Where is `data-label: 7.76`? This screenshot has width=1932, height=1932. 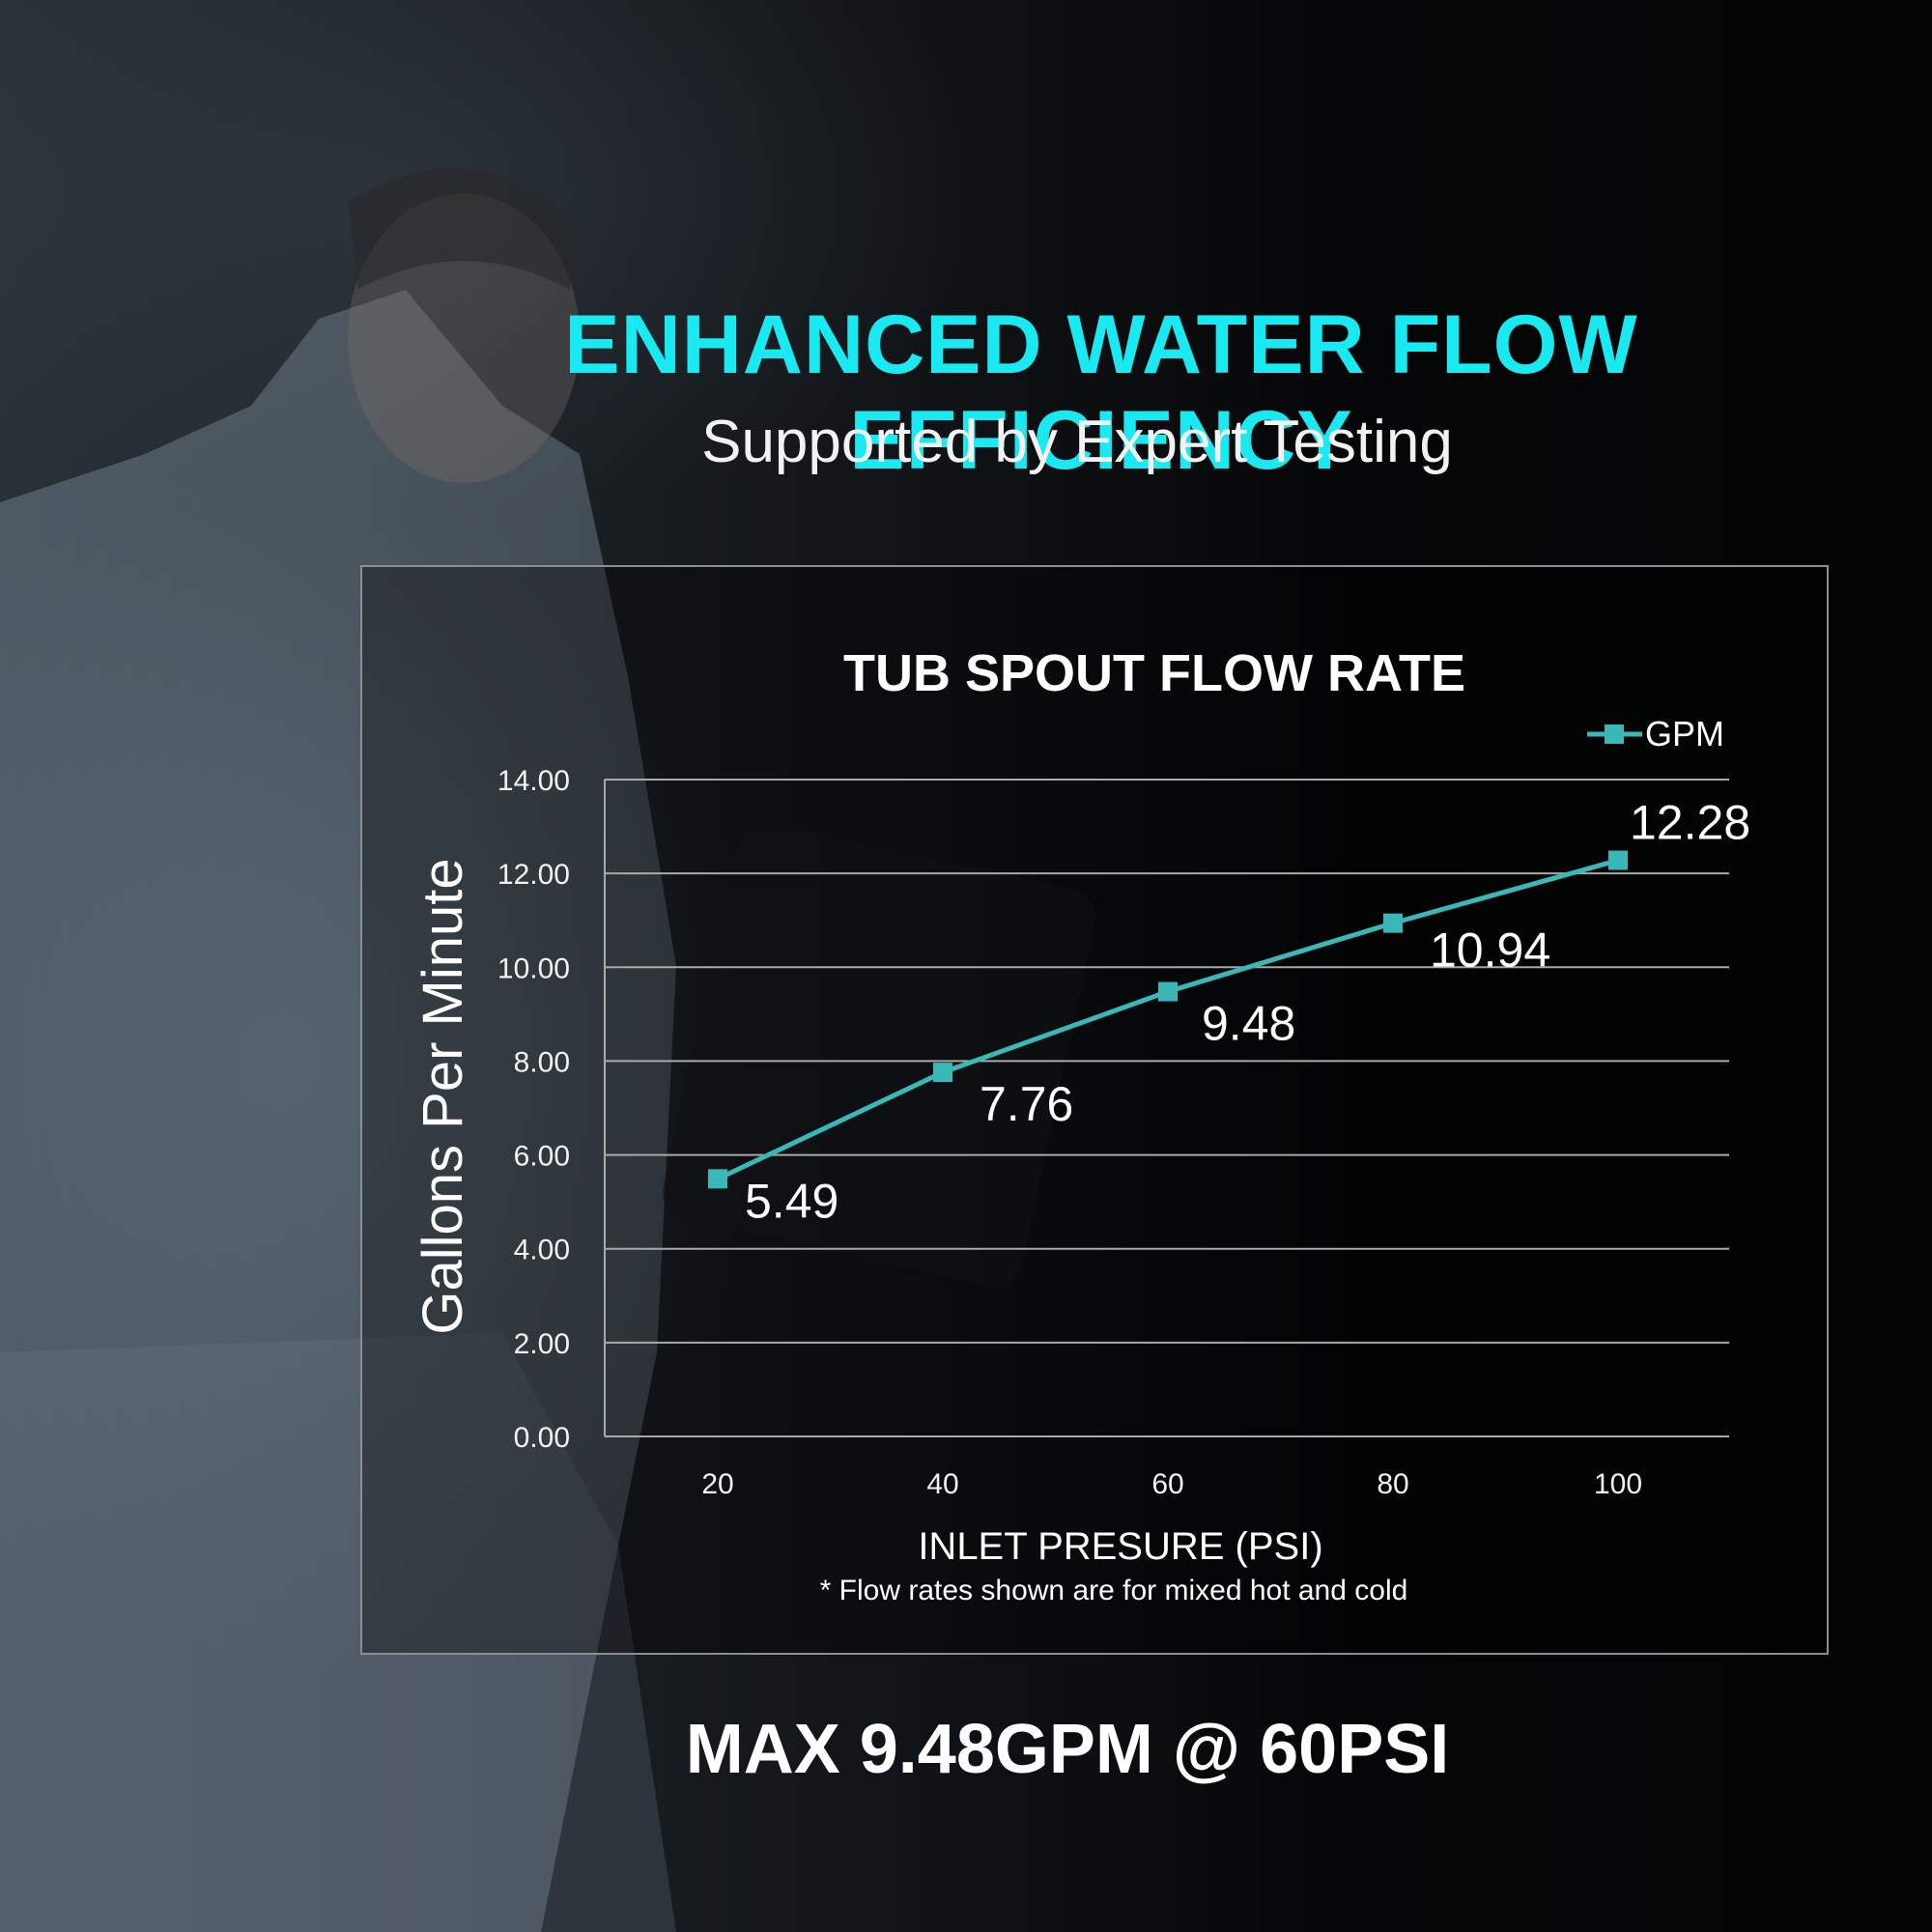
data-label: 7.76 is located at coordinates (1026, 1104).